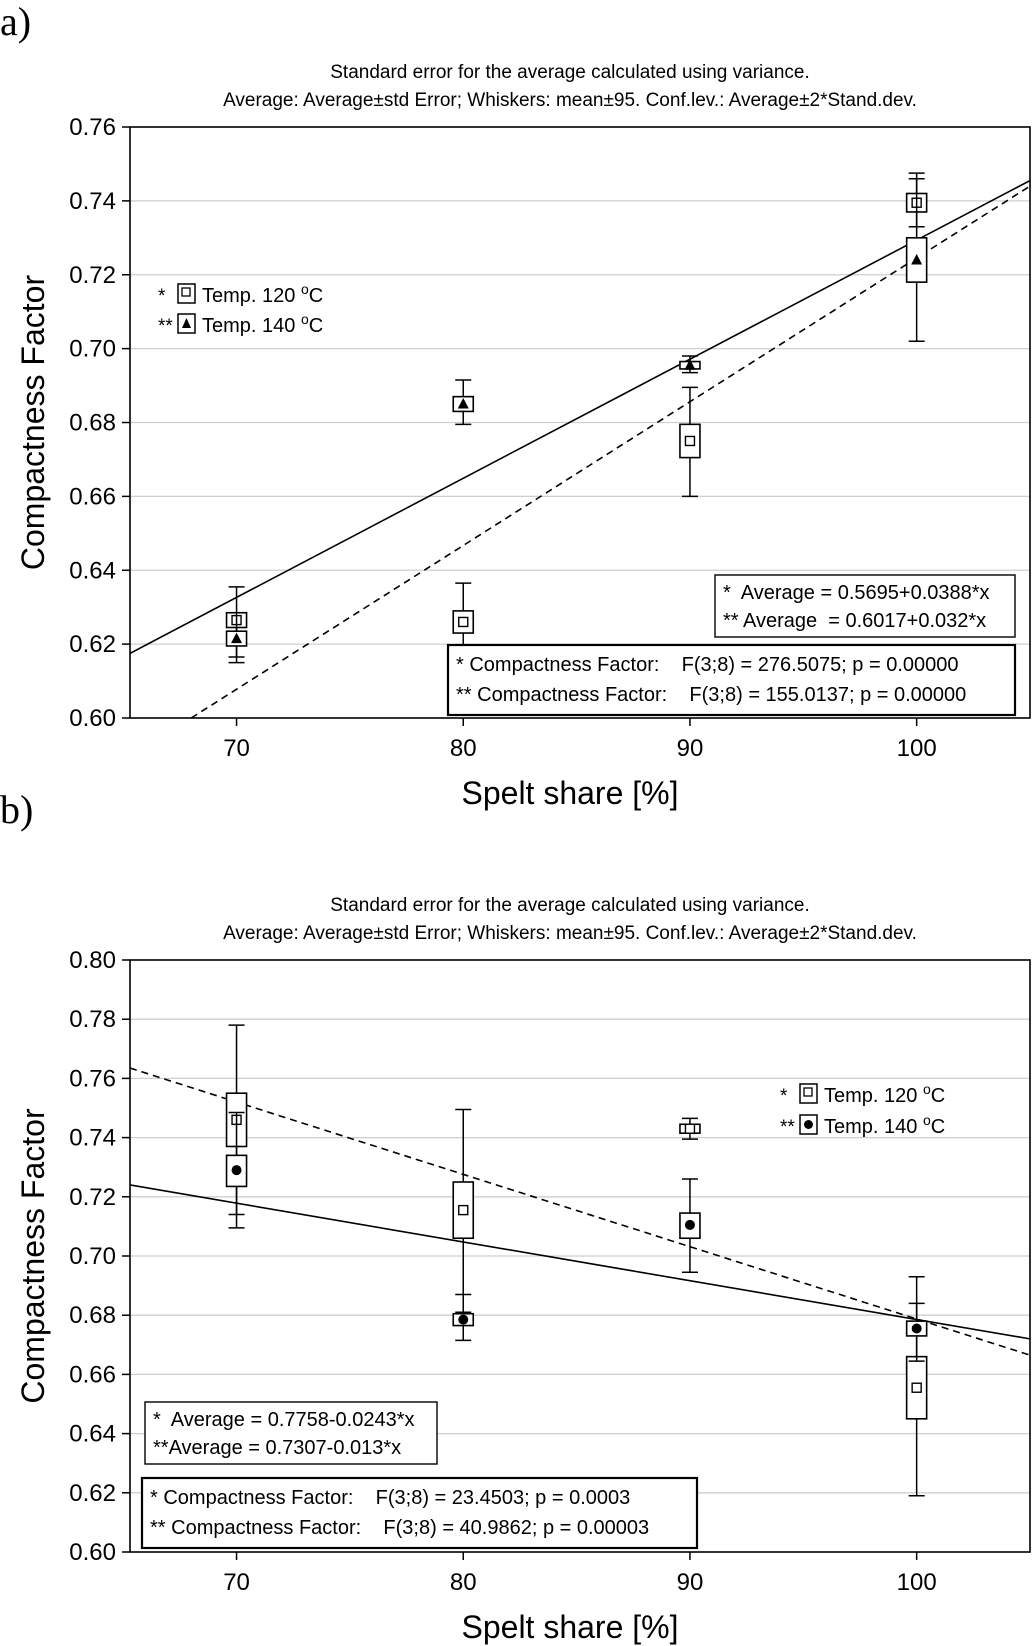 This screenshot has width=1032, height=1646. Describe the element at coordinates (92, 718) in the screenshot. I see `y-tick-label: 0.60` at that location.